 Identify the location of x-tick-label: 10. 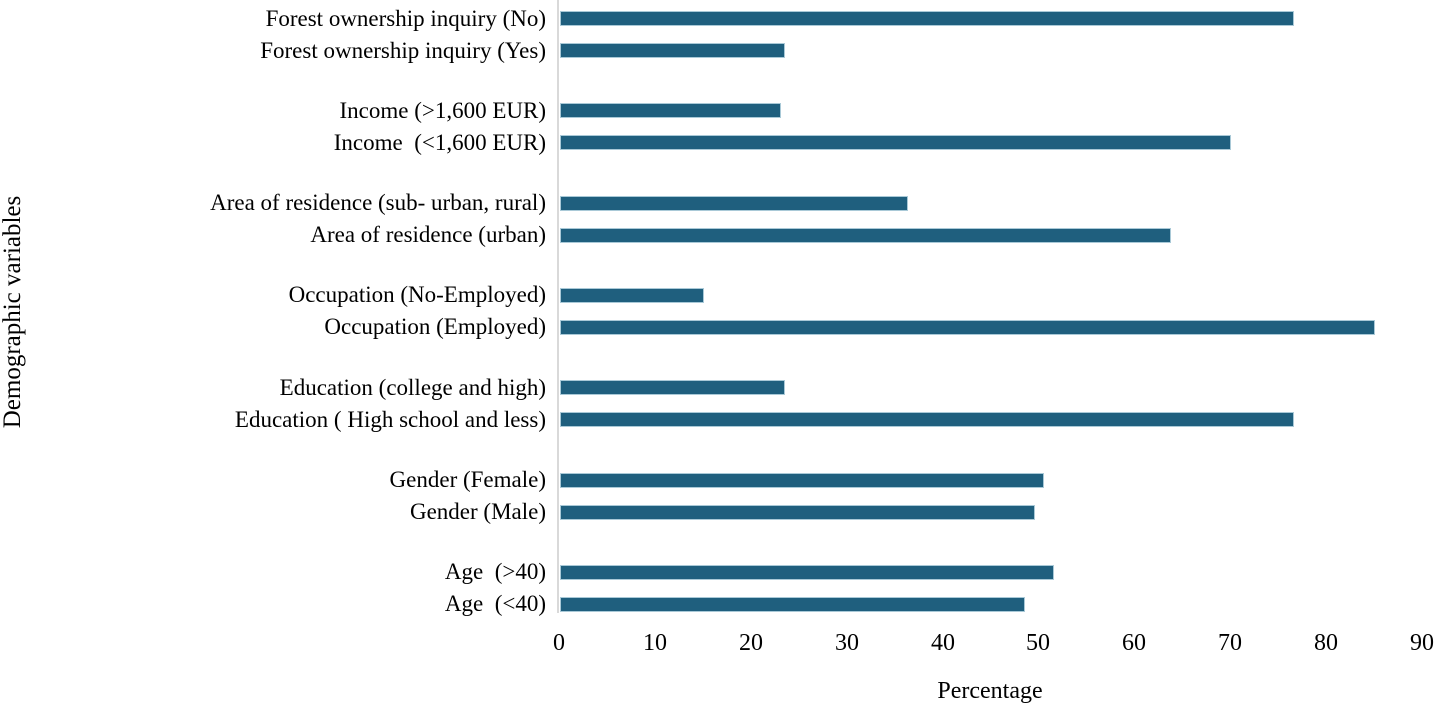
(655, 643).